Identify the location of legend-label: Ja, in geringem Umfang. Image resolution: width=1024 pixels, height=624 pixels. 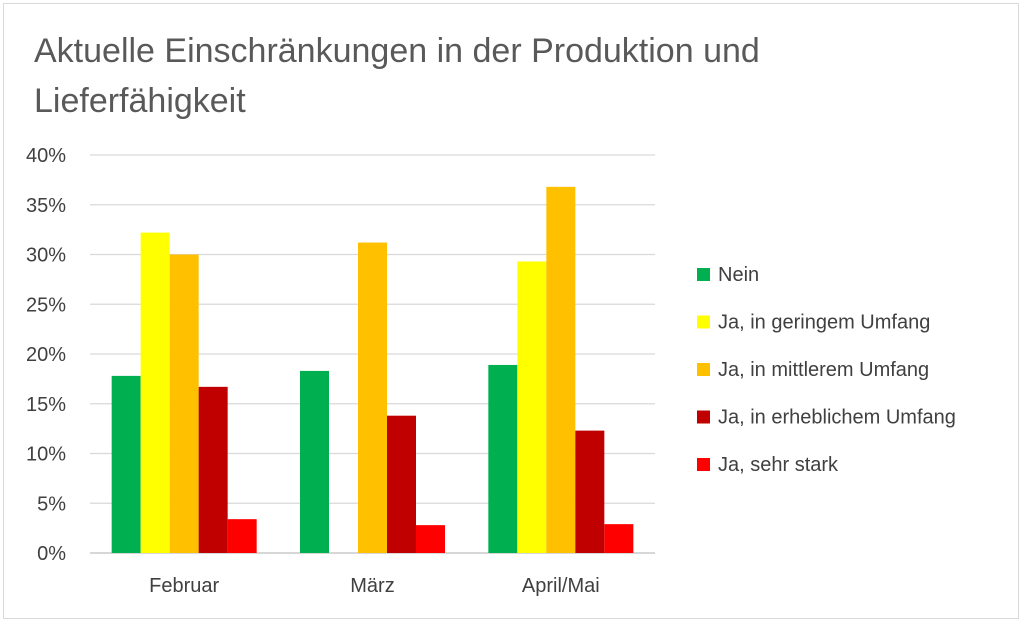
(824, 323).